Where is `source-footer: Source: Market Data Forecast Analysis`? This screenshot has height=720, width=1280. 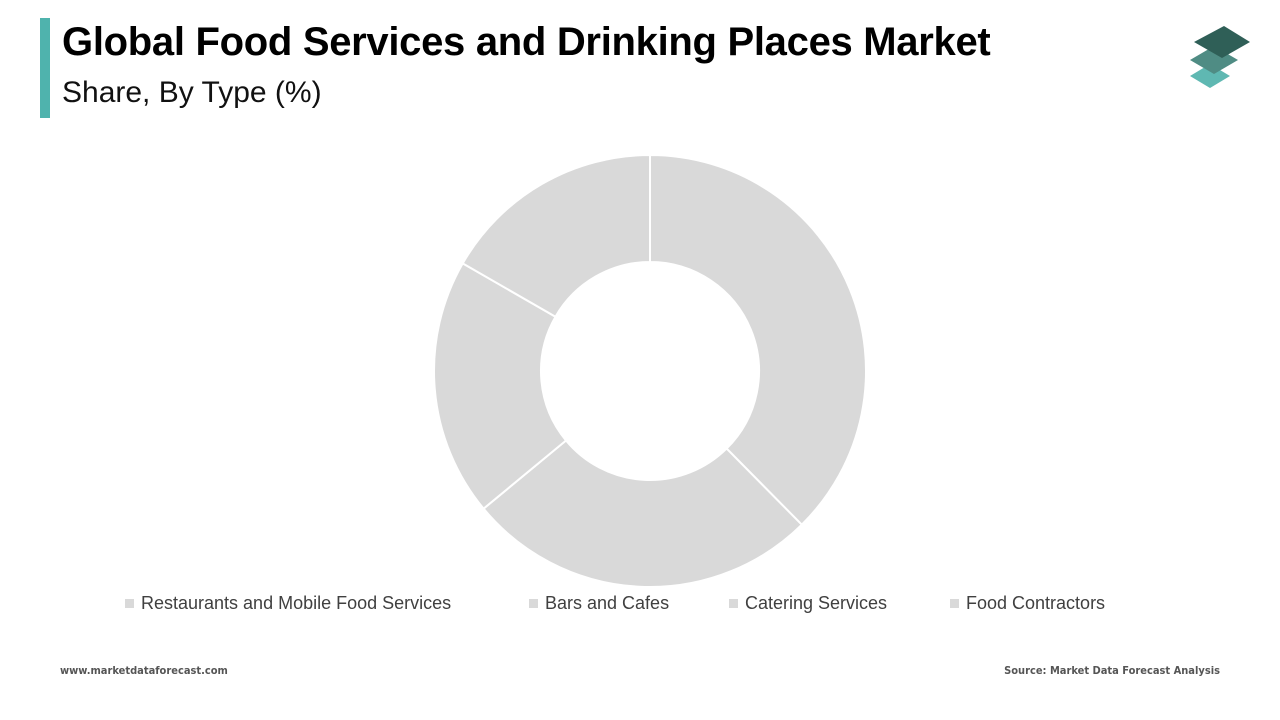 source-footer: Source: Market Data Forecast Analysis is located at coordinates (1112, 670).